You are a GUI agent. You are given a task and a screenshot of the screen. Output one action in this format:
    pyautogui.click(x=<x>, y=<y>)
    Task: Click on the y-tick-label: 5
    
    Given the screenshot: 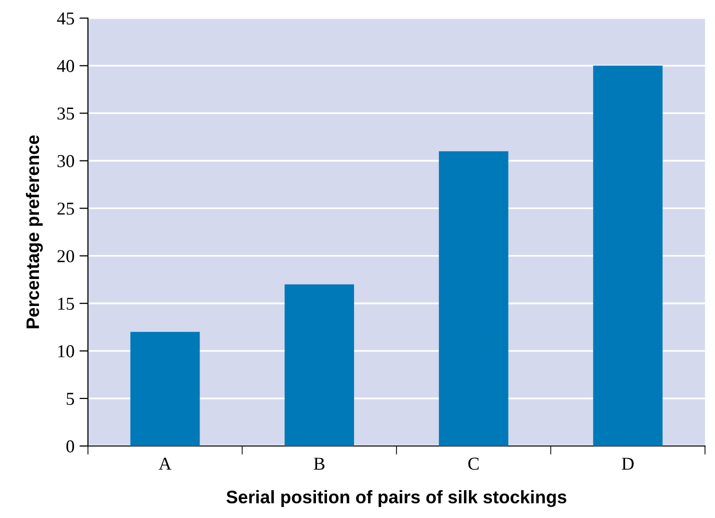 What is the action you would take?
    pyautogui.click(x=70, y=398)
    